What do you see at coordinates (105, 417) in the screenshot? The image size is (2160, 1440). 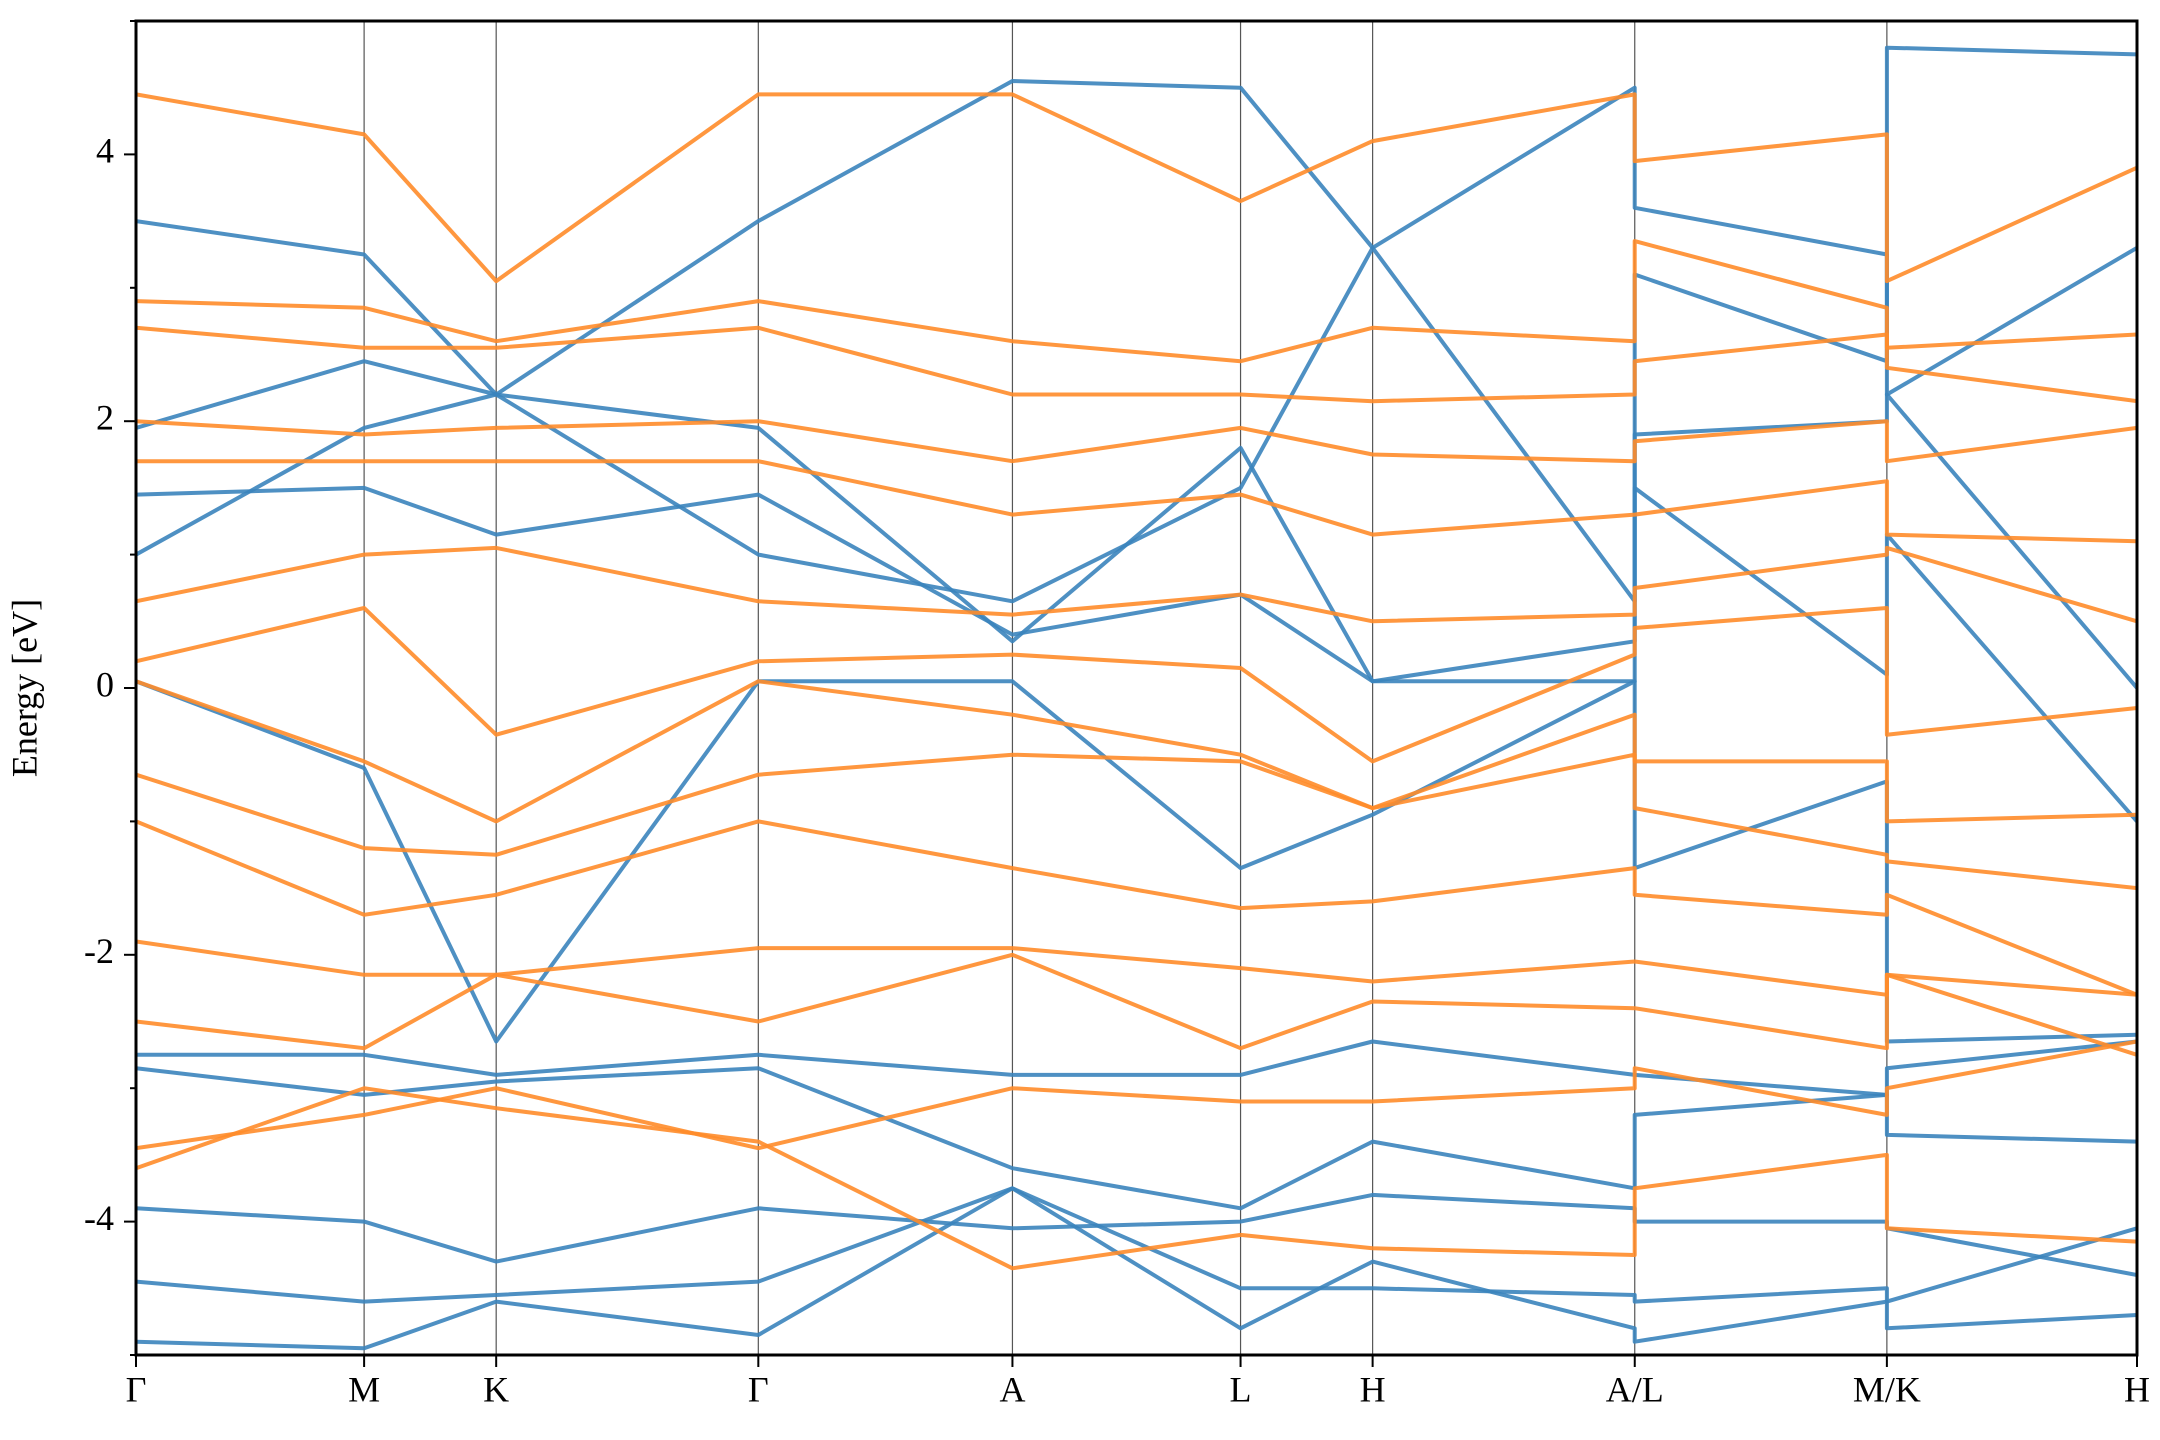 I see `y-tick-label: 2` at bounding box center [105, 417].